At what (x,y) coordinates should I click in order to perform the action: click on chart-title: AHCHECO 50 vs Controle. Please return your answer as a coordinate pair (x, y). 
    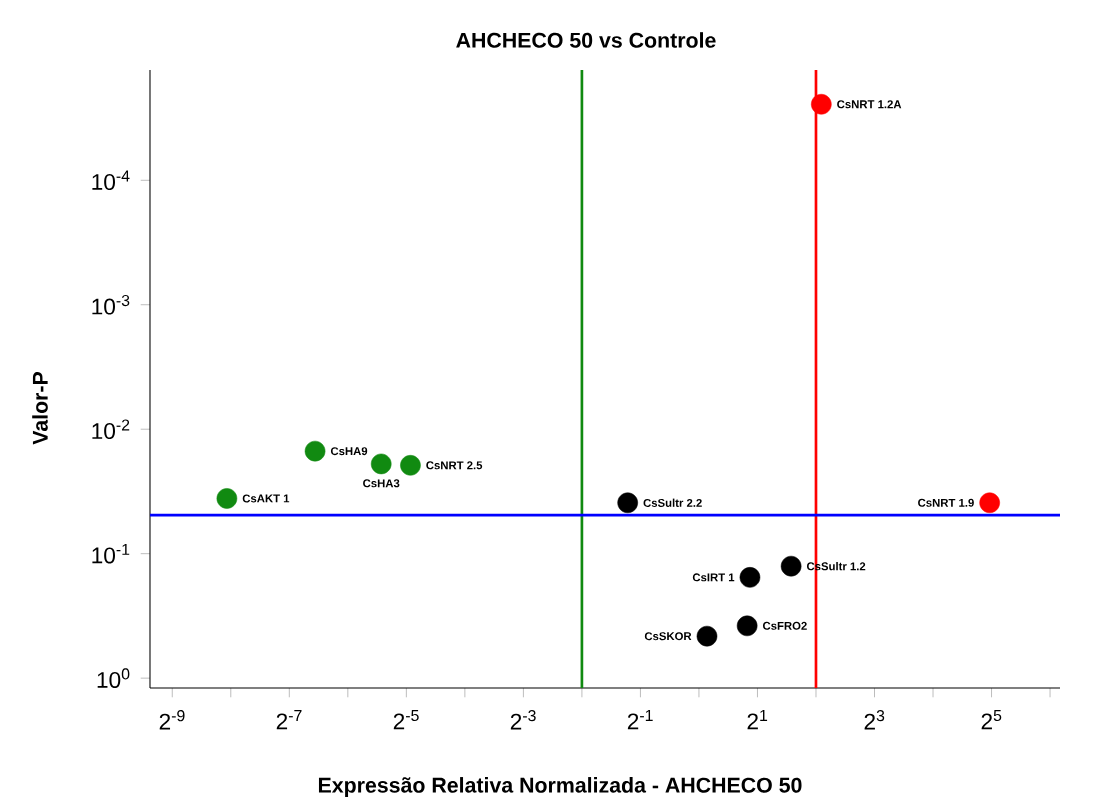
    Looking at the image, I should click on (586, 40).